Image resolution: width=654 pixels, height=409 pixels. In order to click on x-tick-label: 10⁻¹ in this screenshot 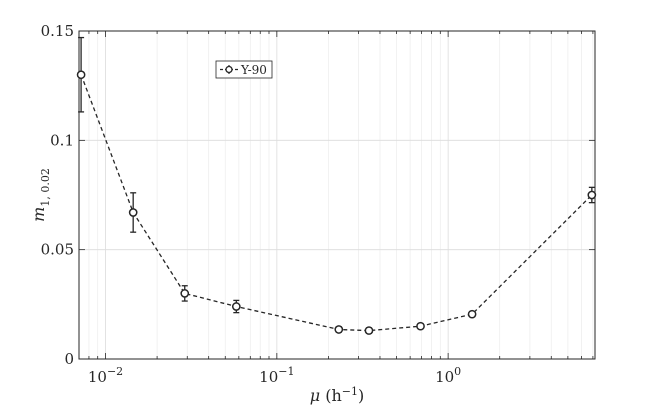, I will do `click(276, 375)`.